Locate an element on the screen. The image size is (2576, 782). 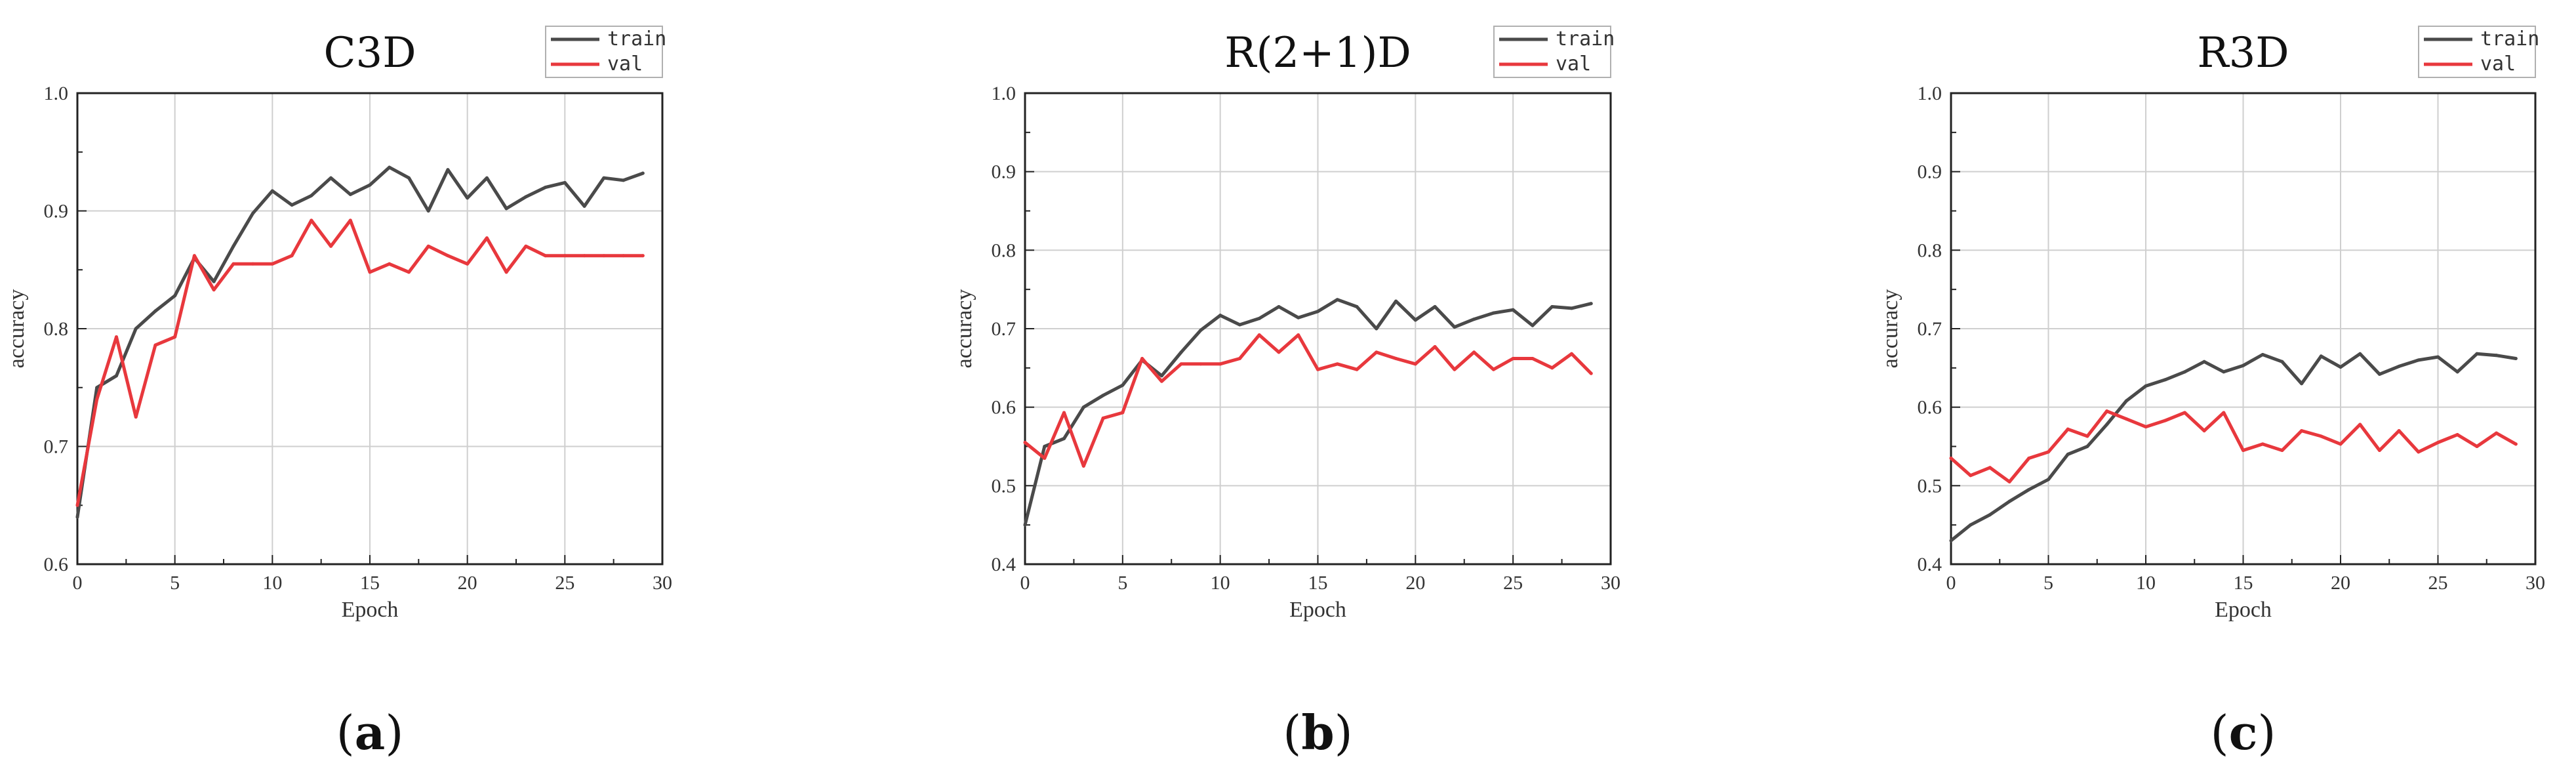
x-tick-label: 15 is located at coordinates (2243, 583).